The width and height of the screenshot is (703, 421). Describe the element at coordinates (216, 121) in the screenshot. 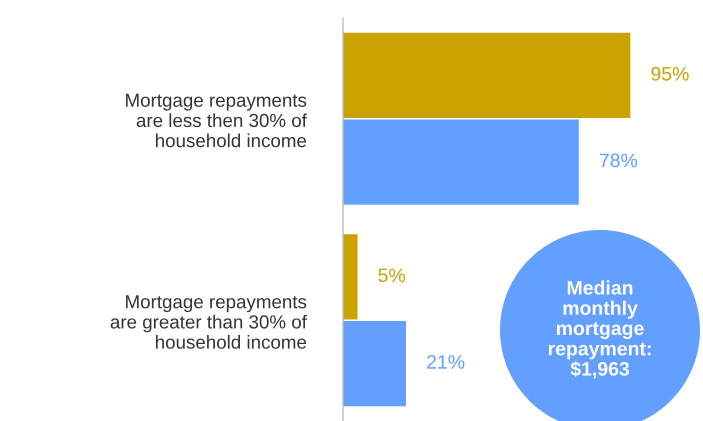

I see `y-tick-label: Mortgage repayments are less then 30% of household income` at that location.